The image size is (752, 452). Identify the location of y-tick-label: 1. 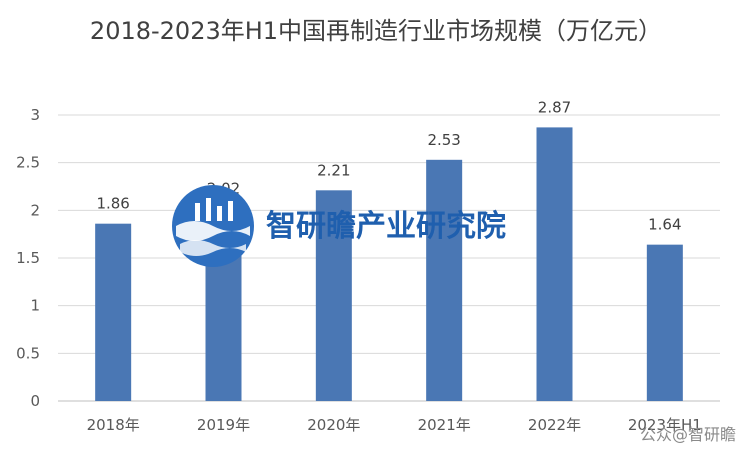
(35, 306).